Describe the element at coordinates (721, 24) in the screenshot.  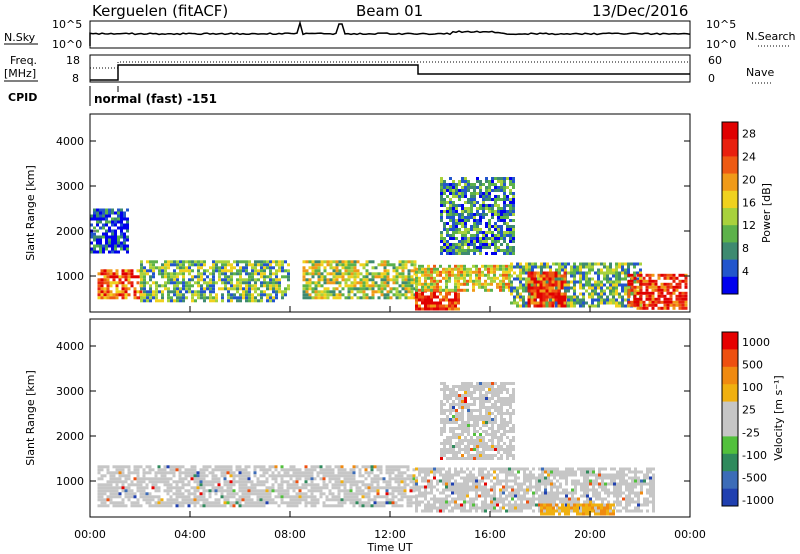
I see `nsky-tick-top-right: 10^5` at that location.